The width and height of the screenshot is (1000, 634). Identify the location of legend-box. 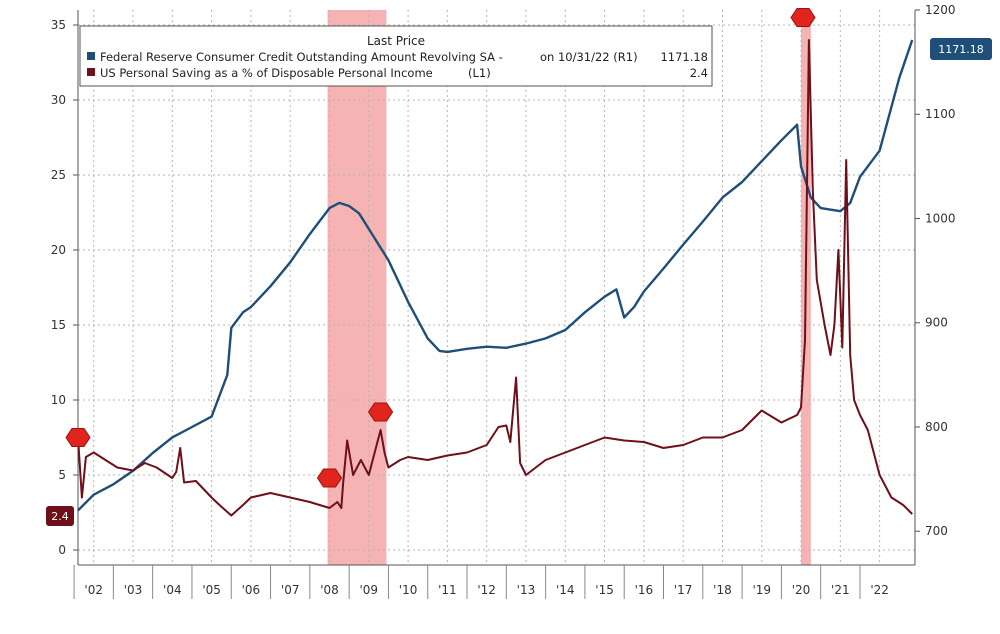
(396, 56).